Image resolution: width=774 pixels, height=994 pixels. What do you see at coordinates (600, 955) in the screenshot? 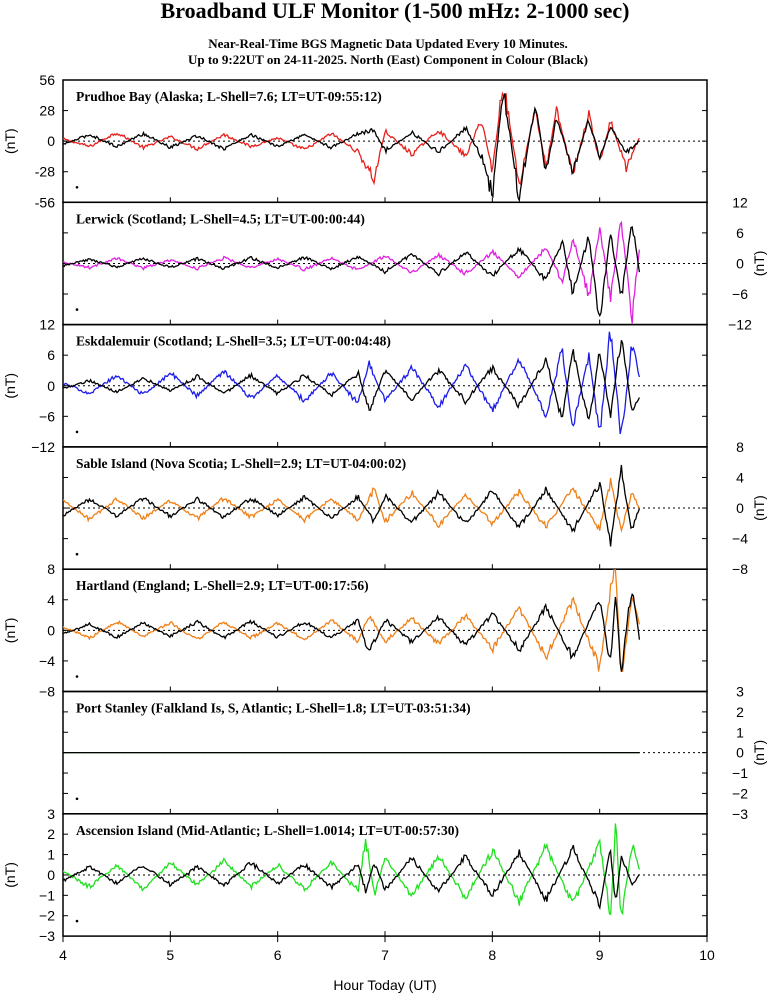
I see `x-tick-label: 9` at bounding box center [600, 955].